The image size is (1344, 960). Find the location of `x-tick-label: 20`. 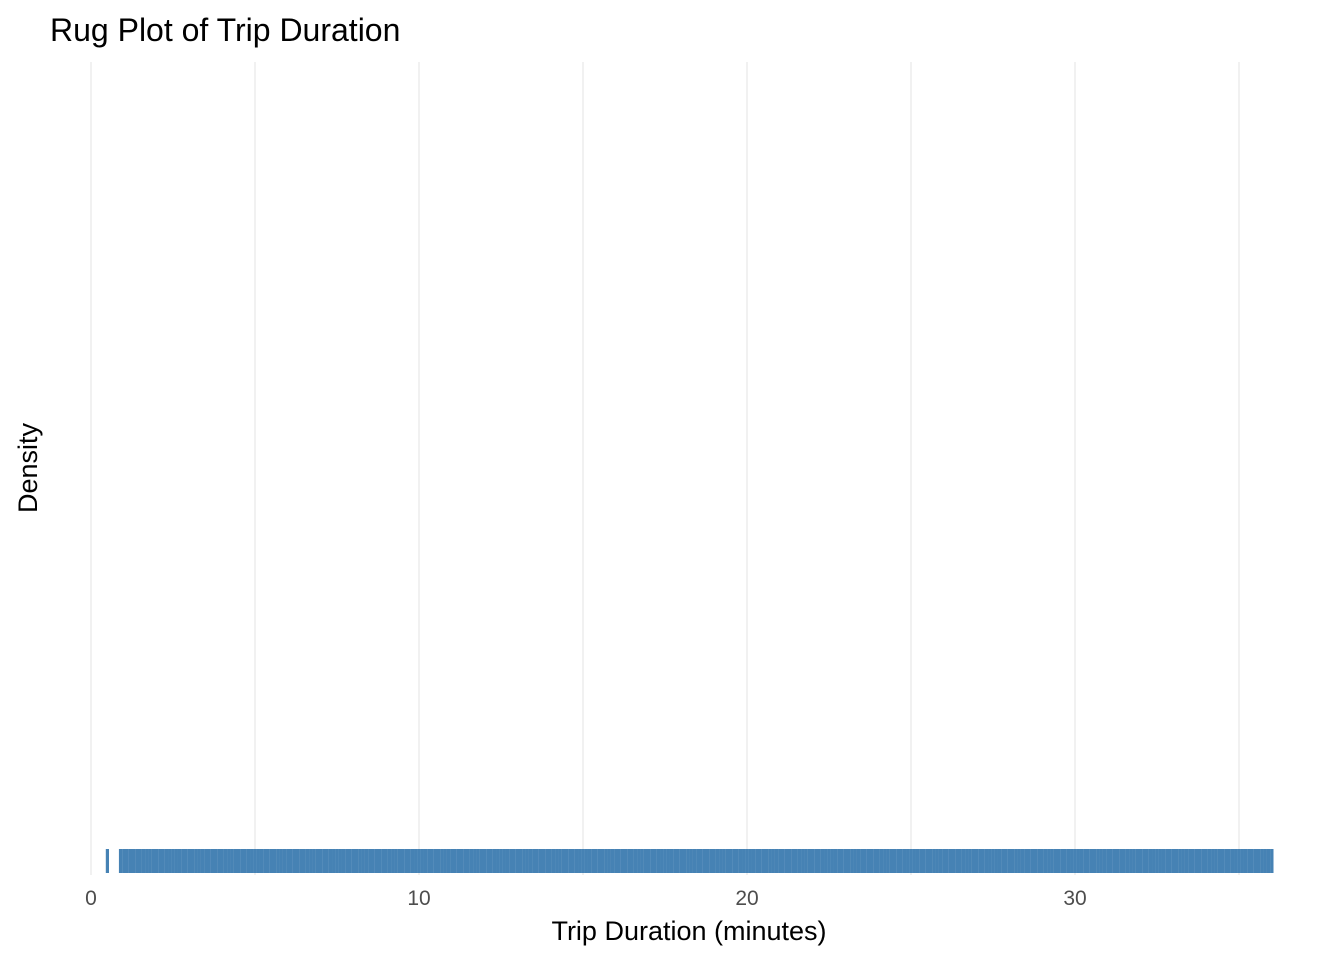

x-tick-label: 20 is located at coordinates (746, 898).